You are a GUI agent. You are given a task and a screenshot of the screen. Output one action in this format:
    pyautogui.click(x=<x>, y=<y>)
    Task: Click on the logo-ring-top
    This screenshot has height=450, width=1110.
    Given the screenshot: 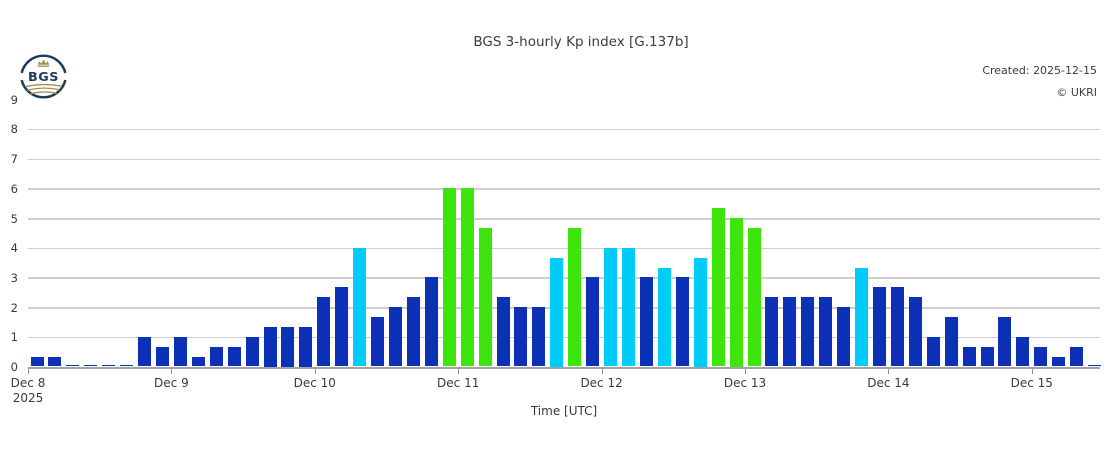 What is the action you would take?
    pyautogui.click(x=43, y=64)
    